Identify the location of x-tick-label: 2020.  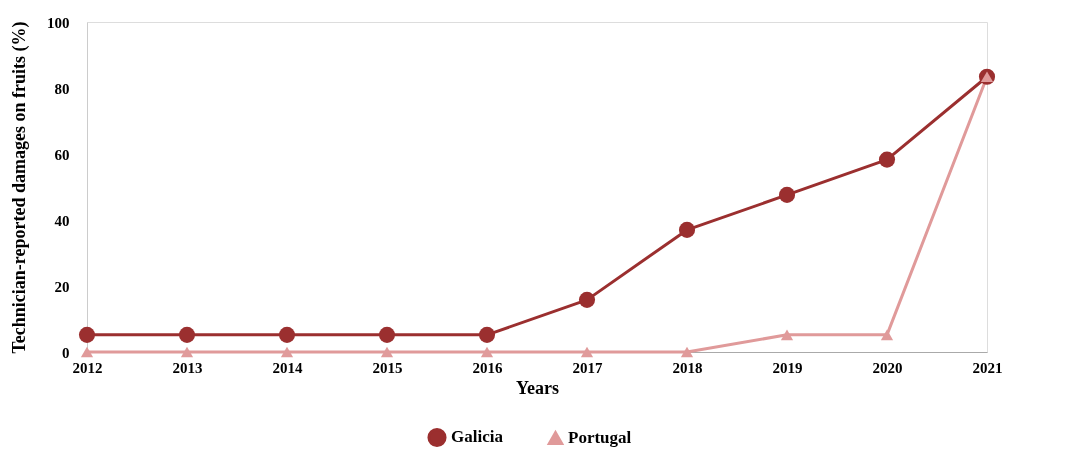
(887, 367).